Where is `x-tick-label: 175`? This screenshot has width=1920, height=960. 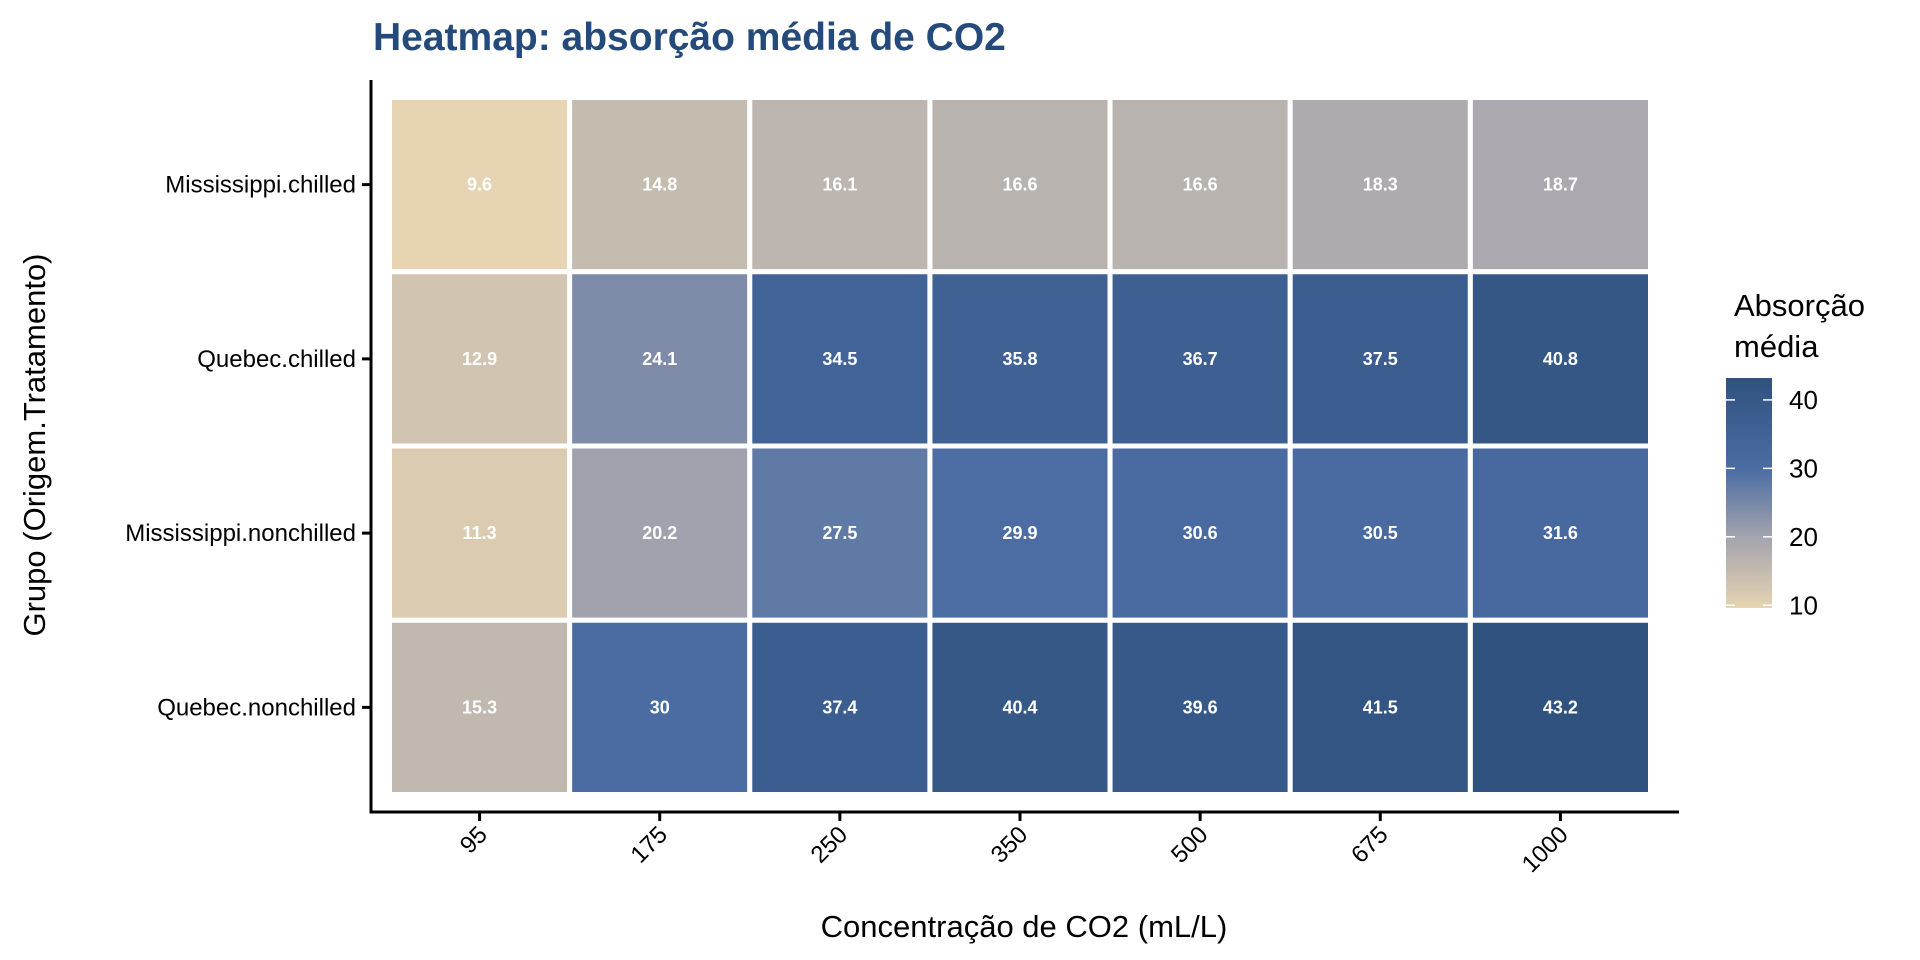 x-tick-label: 175 is located at coordinates (649, 844).